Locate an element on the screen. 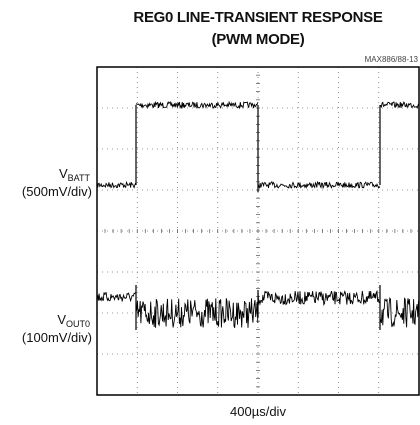 The width and height of the screenshot is (420, 425). channel-scale: (500mV/div) is located at coordinates (57, 191).